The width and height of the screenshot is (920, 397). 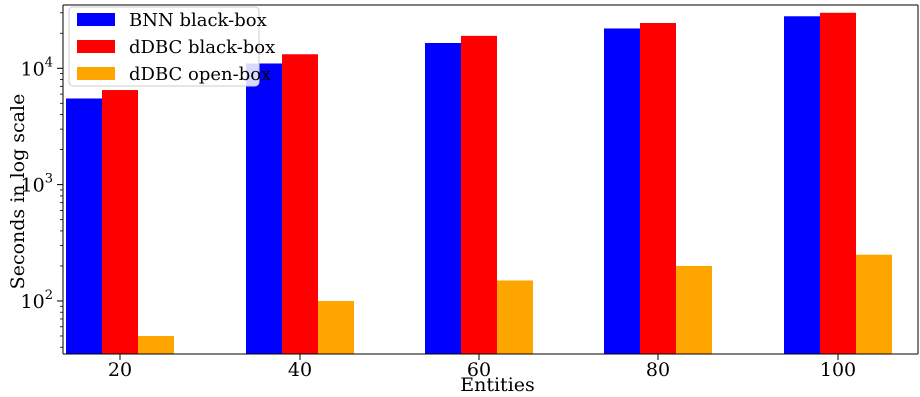 What do you see at coordinates (300, 370) in the screenshot?
I see `x-tick-label: 40` at bounding box center [300, 370].